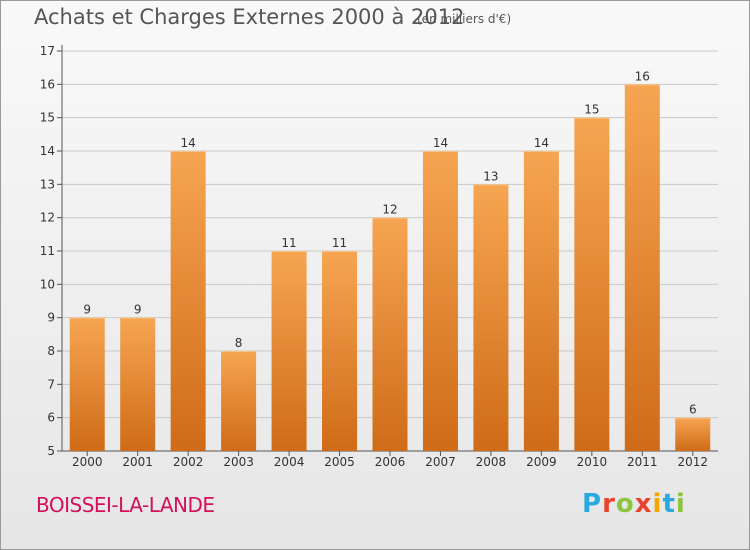  Describe the element at coordinates (339, 243) in the screenshot. I see `data-label-2005: 11` at that location.